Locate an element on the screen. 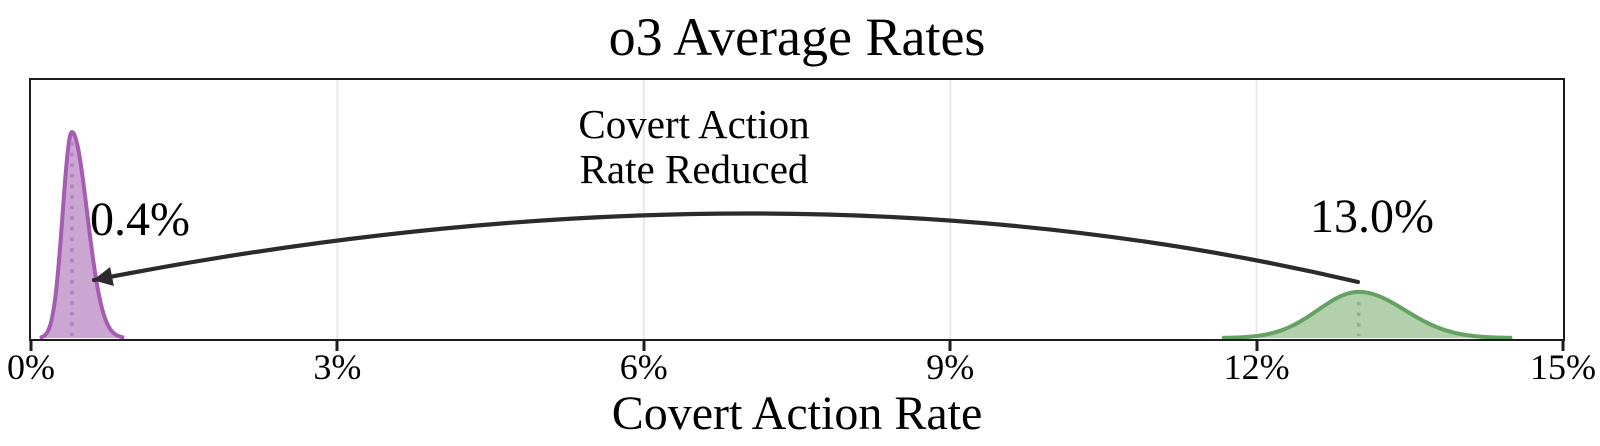 This screenshot has width=1600, height=446. distribution-curve-purple is located at coordinates (82, 234).